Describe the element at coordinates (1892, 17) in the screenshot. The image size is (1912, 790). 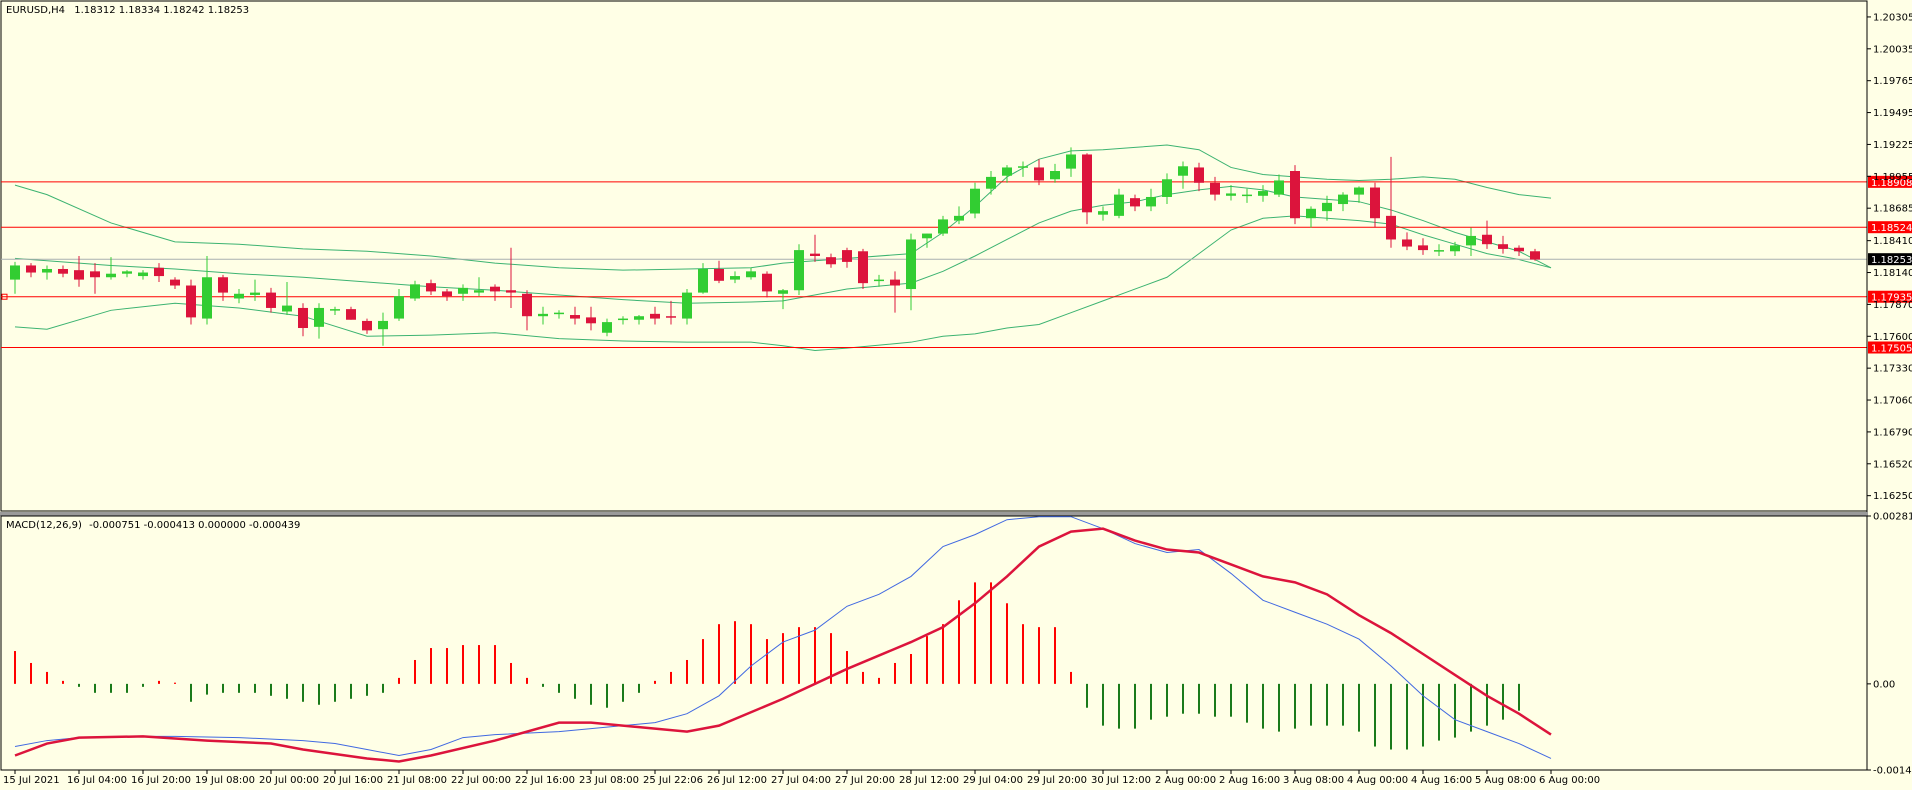
I see `price-tick-label: 1.20305` at that location.